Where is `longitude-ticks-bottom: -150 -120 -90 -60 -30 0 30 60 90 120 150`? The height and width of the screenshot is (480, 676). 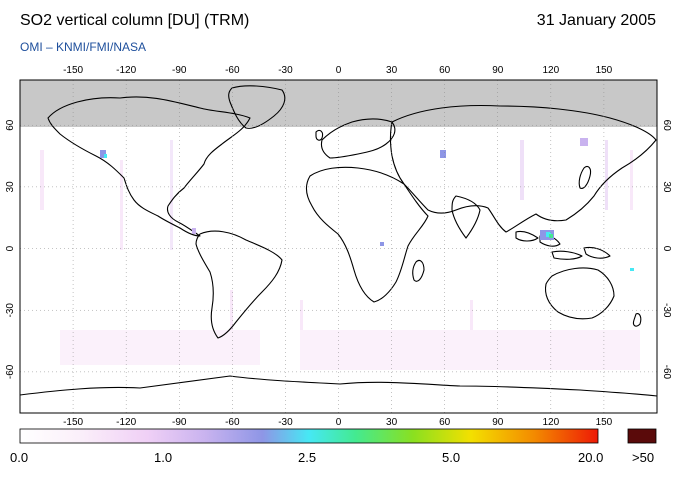 longitude-ticks-bottom: -150 -120 -90 -60 -30 0 30 60 90 120 150 is located at coordinates (338, 422).